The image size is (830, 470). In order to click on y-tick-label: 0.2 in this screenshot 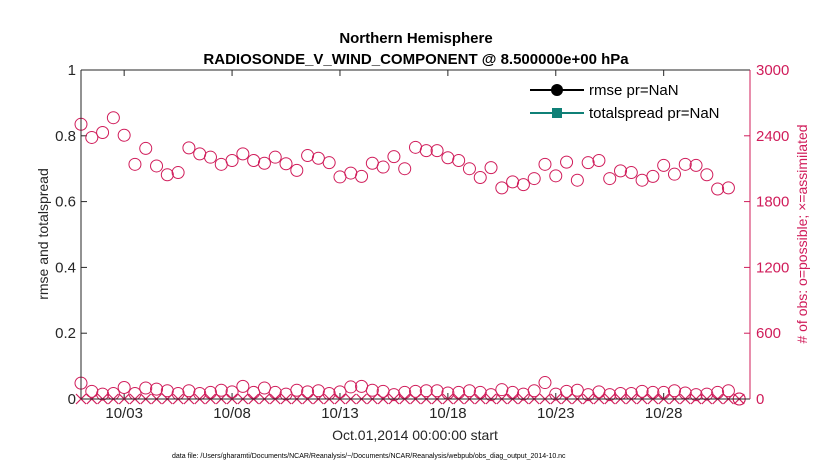, I will do `click(65, 333)`.